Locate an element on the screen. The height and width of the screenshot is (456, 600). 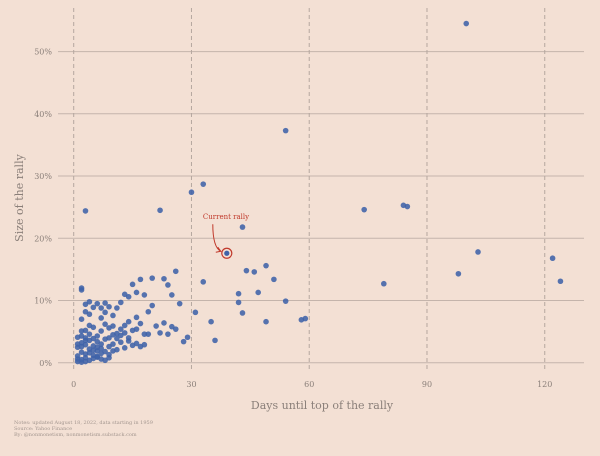
current-rally-highlight is located at coordinates (222, 241).